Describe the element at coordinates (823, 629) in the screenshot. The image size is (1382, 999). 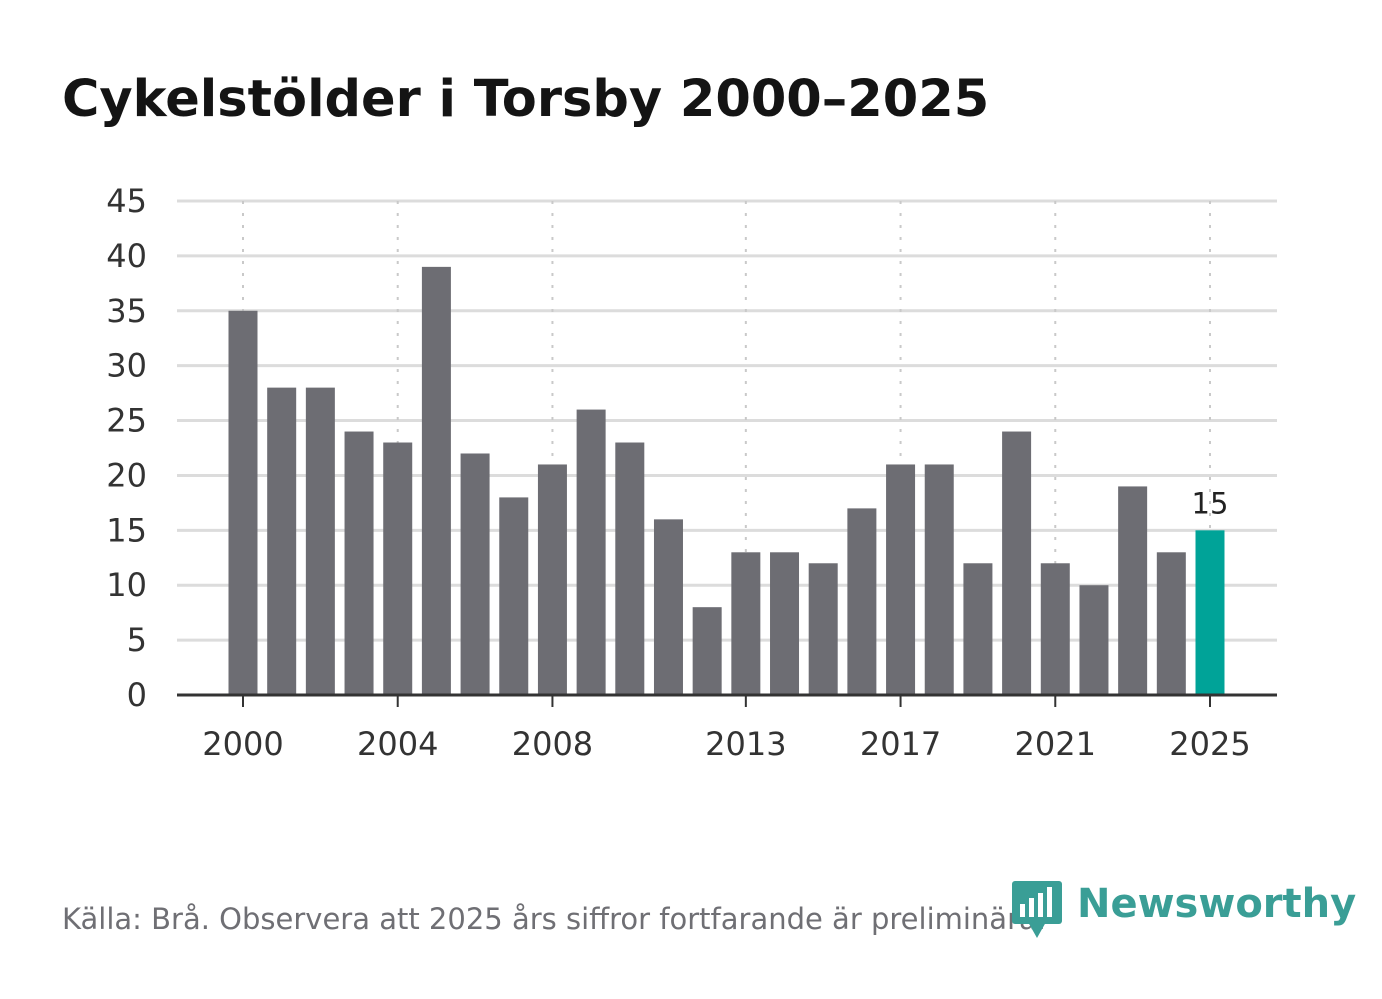
I see `bar-2015` at that location.